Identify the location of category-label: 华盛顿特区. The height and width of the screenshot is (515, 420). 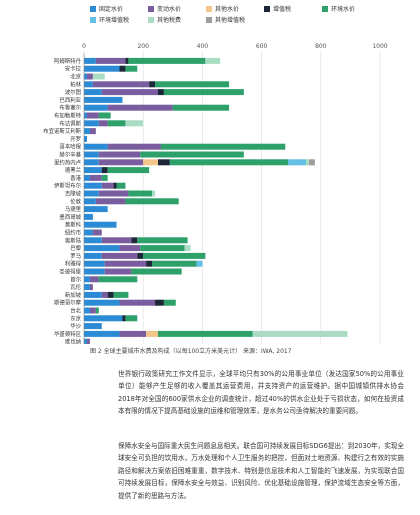
(68, 334).